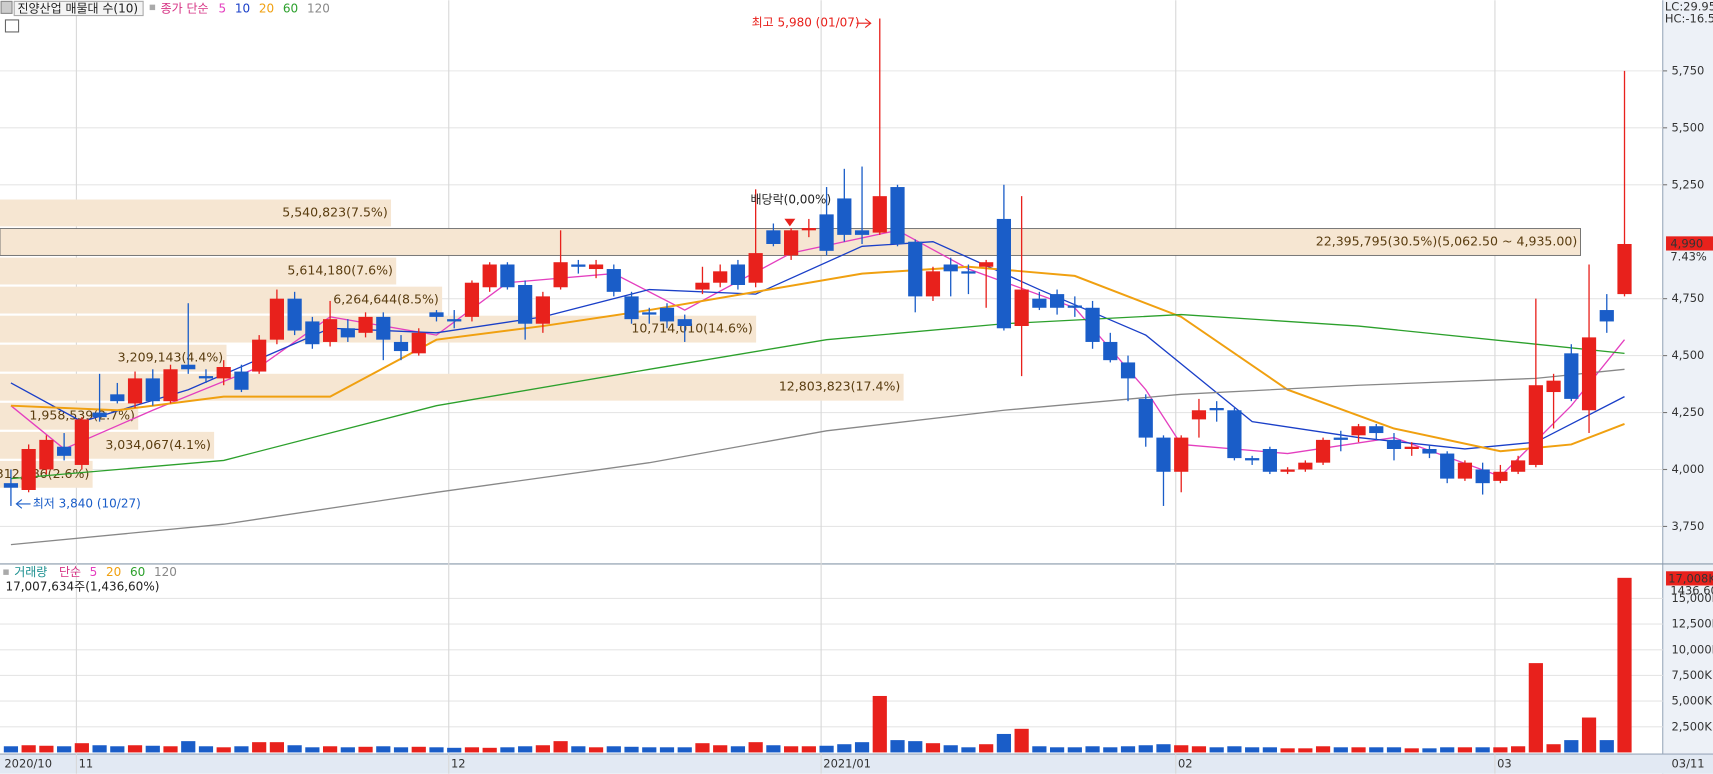 The height and width of the screenshot is (774, 1713). Describe the element at coordinates (1687, 526) in the screenshot. I see `y-tick-label: 3,750` at that location.